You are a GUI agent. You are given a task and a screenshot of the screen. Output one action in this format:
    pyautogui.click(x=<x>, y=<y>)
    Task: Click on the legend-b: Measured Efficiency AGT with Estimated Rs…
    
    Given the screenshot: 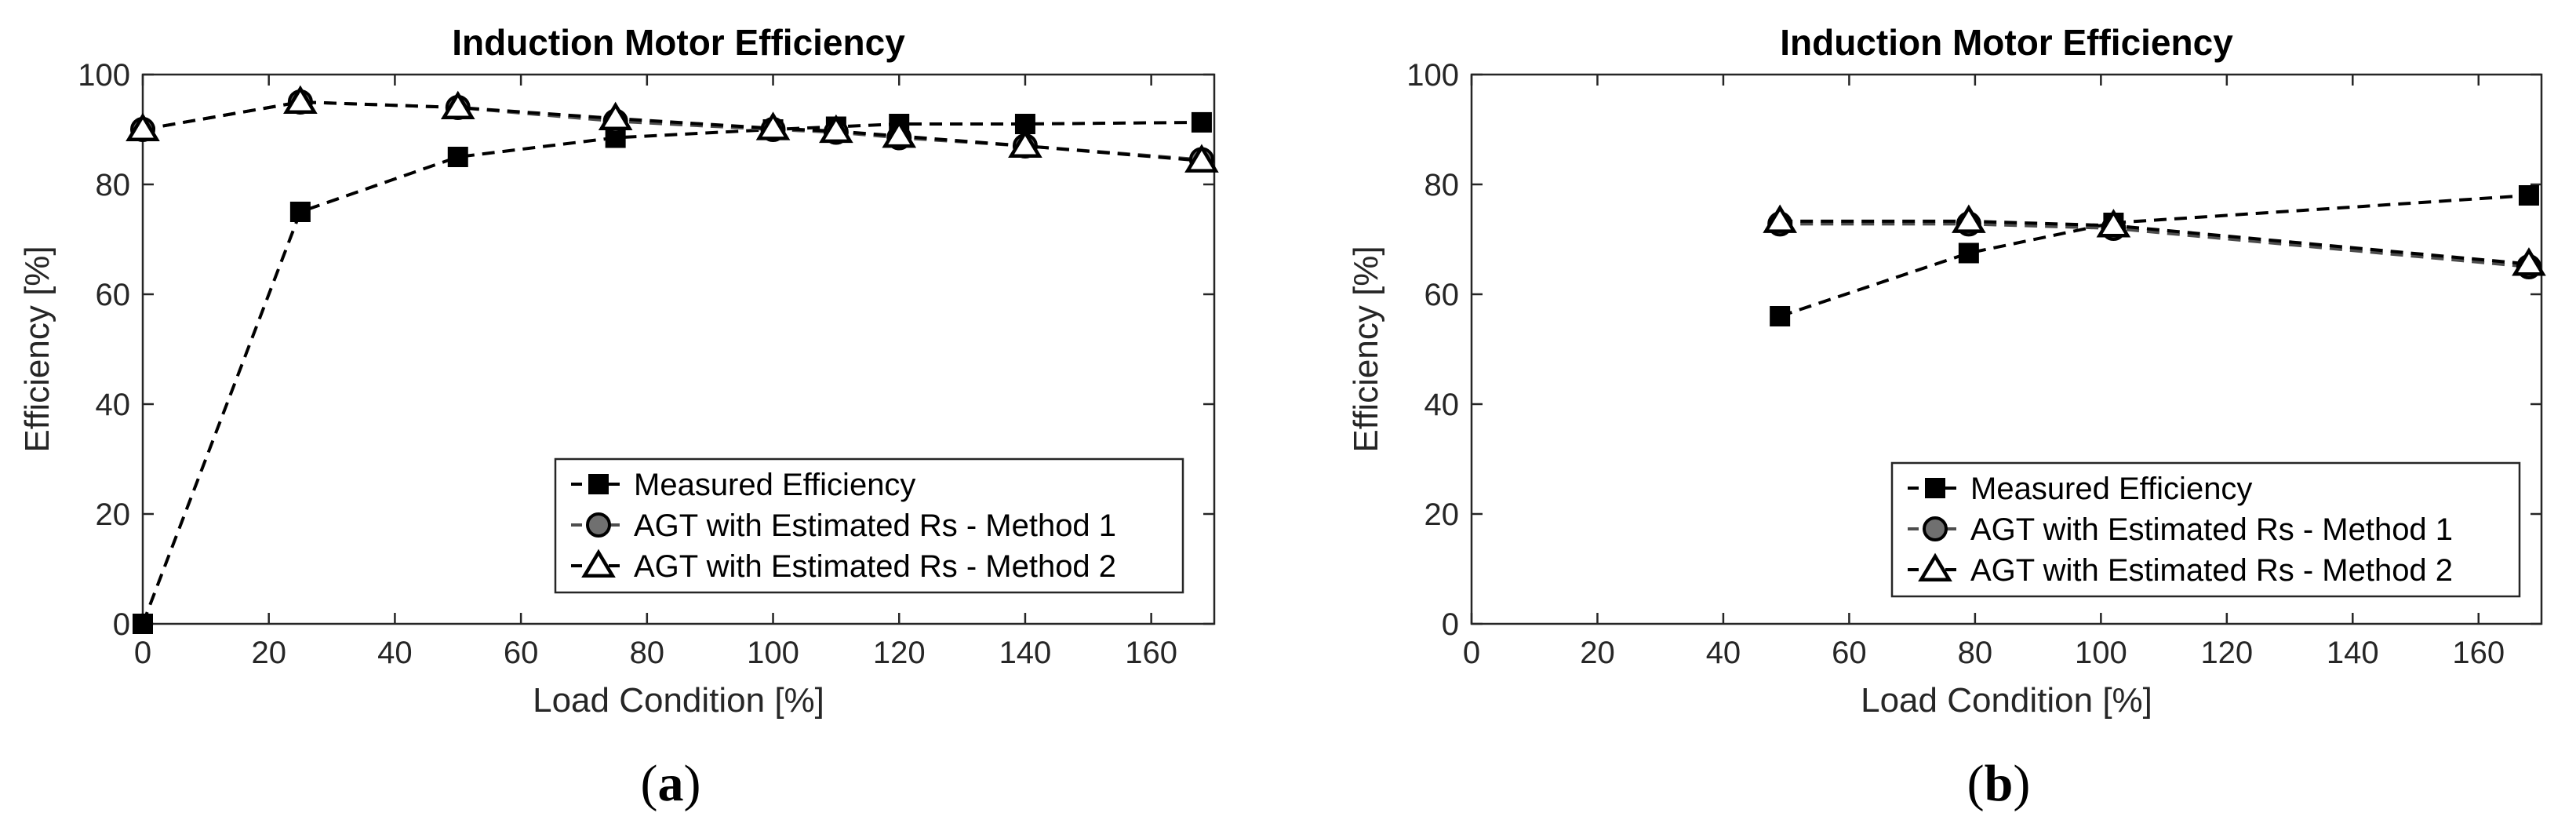 What is the action you would take?
    pyautogui.click(x=2205, y=529)
    